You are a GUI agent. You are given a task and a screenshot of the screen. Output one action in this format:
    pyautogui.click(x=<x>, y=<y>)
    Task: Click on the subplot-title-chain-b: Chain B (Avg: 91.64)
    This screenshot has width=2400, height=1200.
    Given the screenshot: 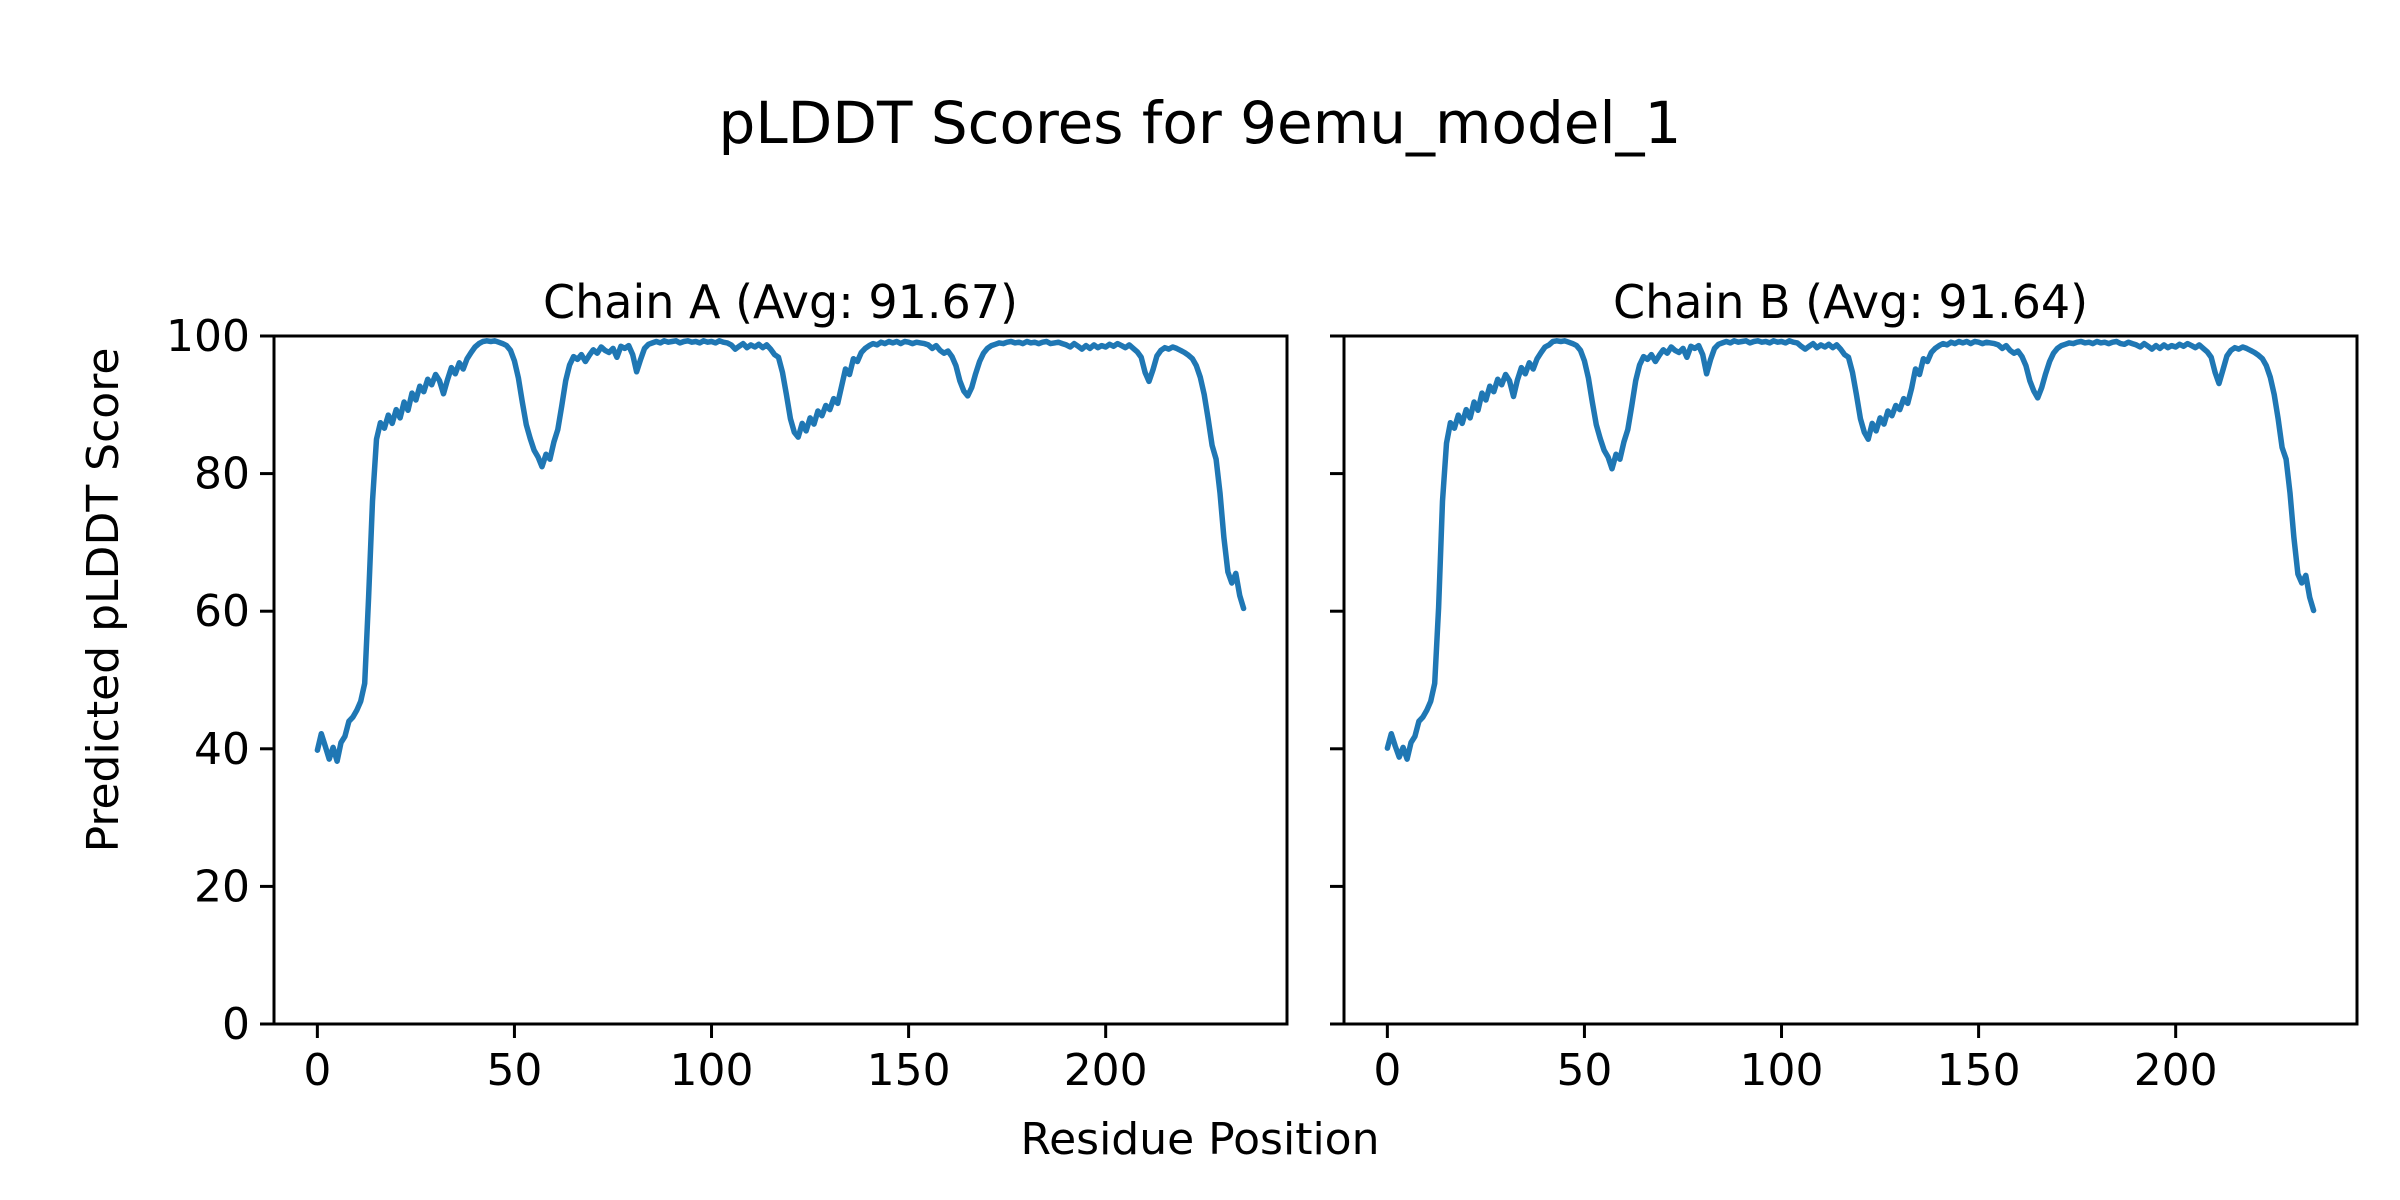 What is the action you would take?
    pyautogui.click(x=1850, y=302)
    